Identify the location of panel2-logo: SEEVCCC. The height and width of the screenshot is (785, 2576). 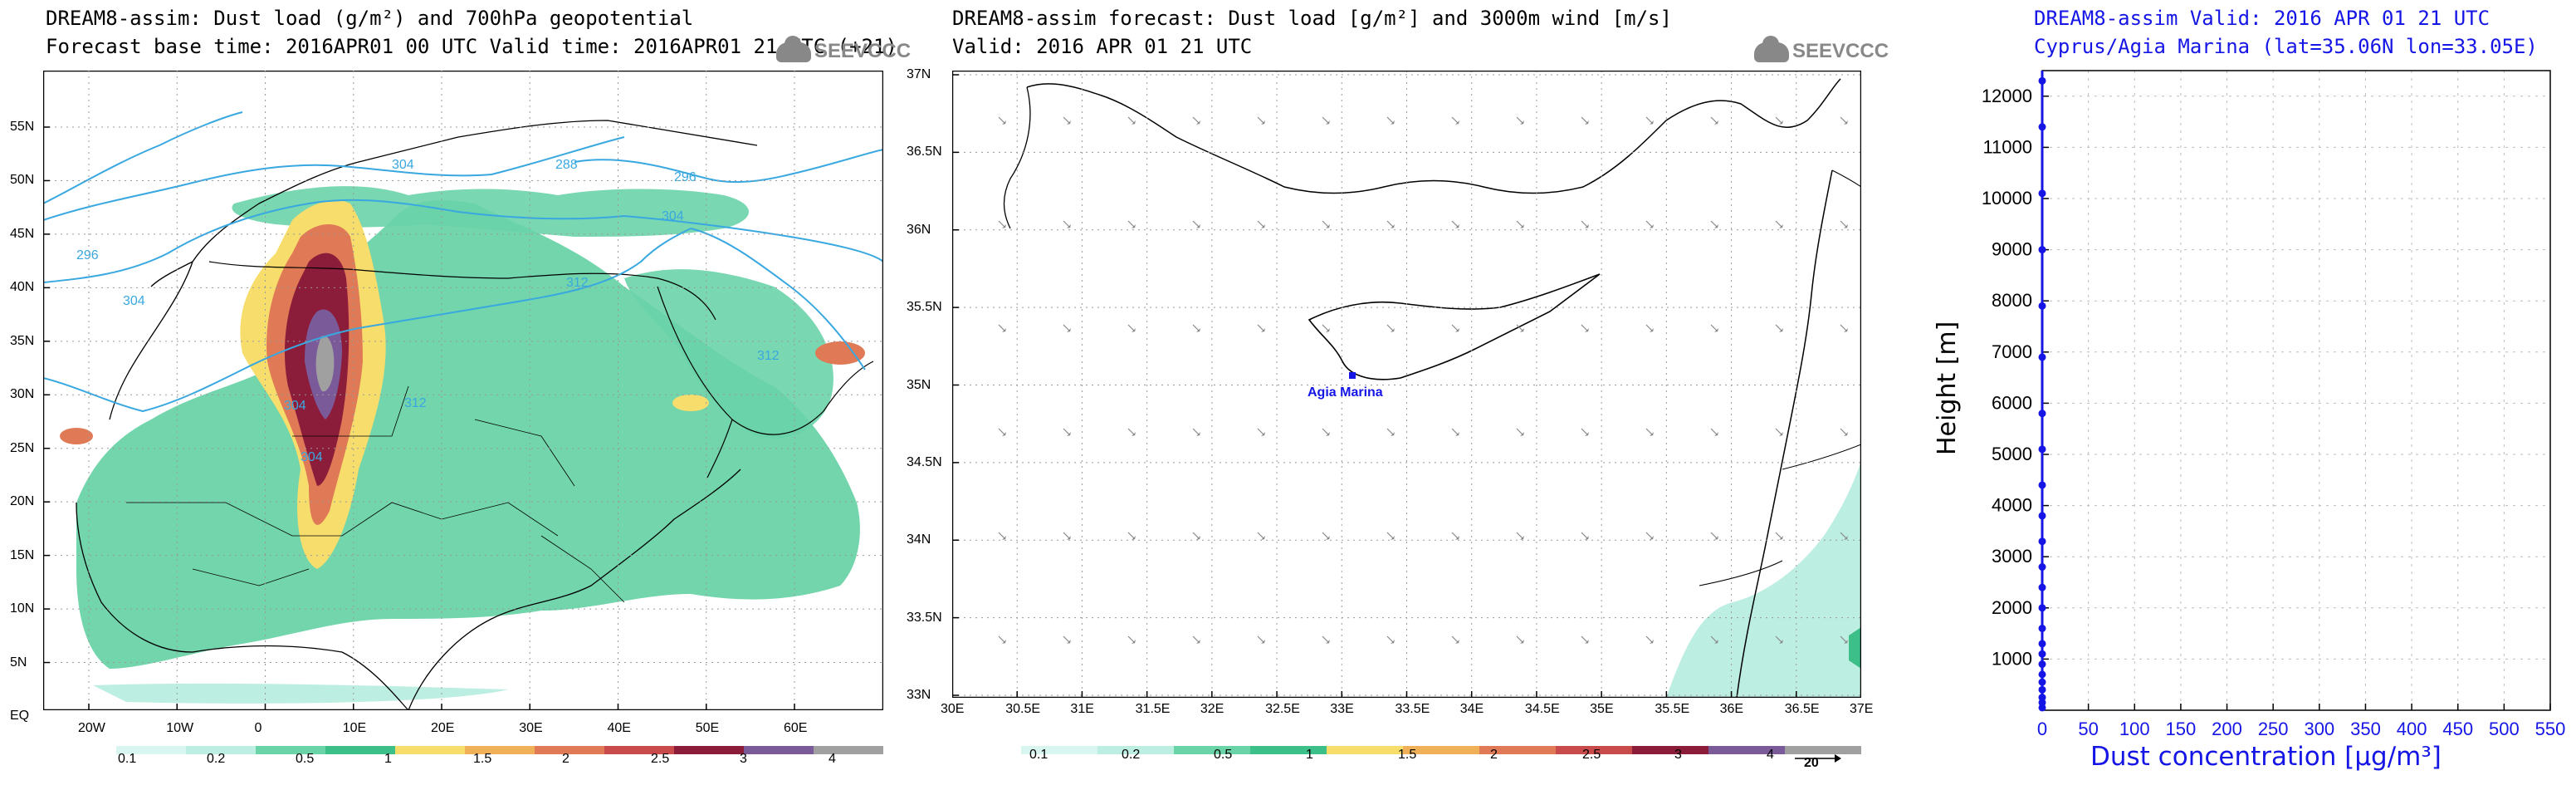
(1821, 49).